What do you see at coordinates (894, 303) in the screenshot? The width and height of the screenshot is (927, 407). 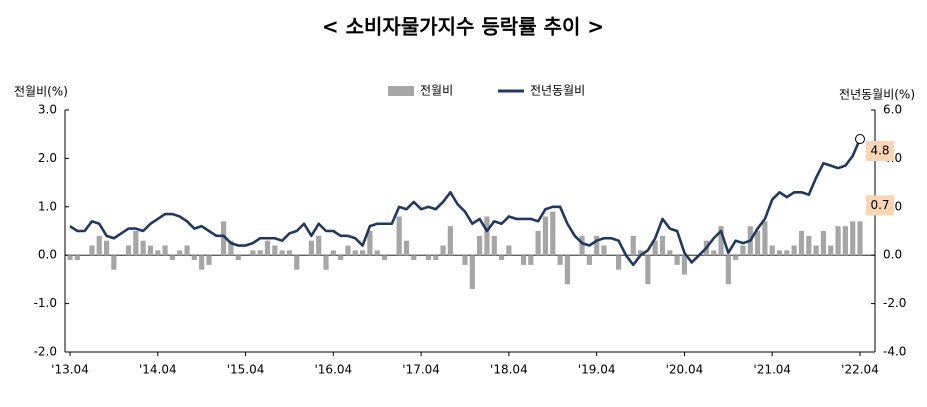 I see `y2-tick-label: -2.0` at bounding box center [894, 303].